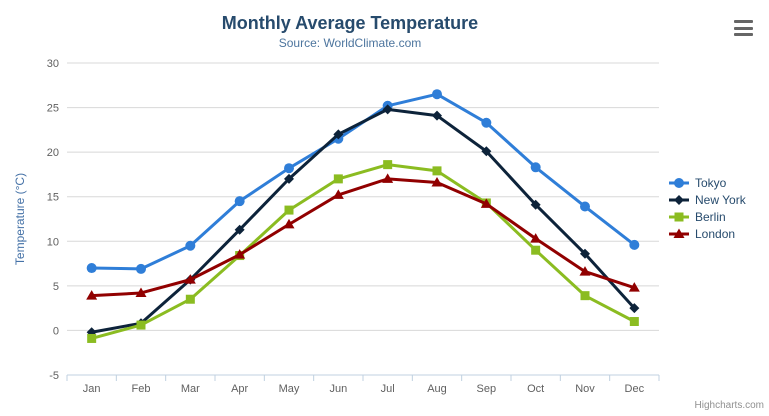  What do you see at coordinates (53, 64) in the screenshot?
I see `y-axis-tick-label: 30` at bounding box center [53, 64].